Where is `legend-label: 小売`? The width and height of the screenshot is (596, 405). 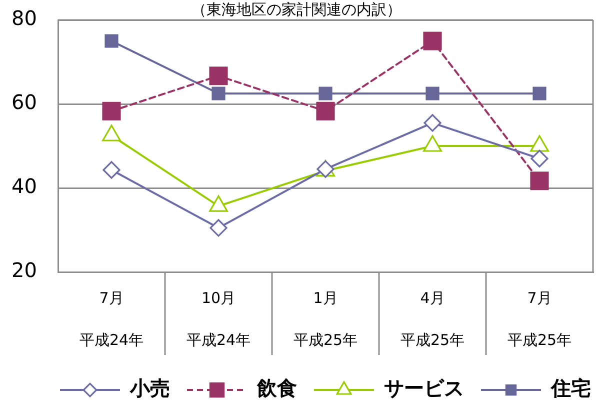
legend-label: 小売 is located at coordinates (149, 388).